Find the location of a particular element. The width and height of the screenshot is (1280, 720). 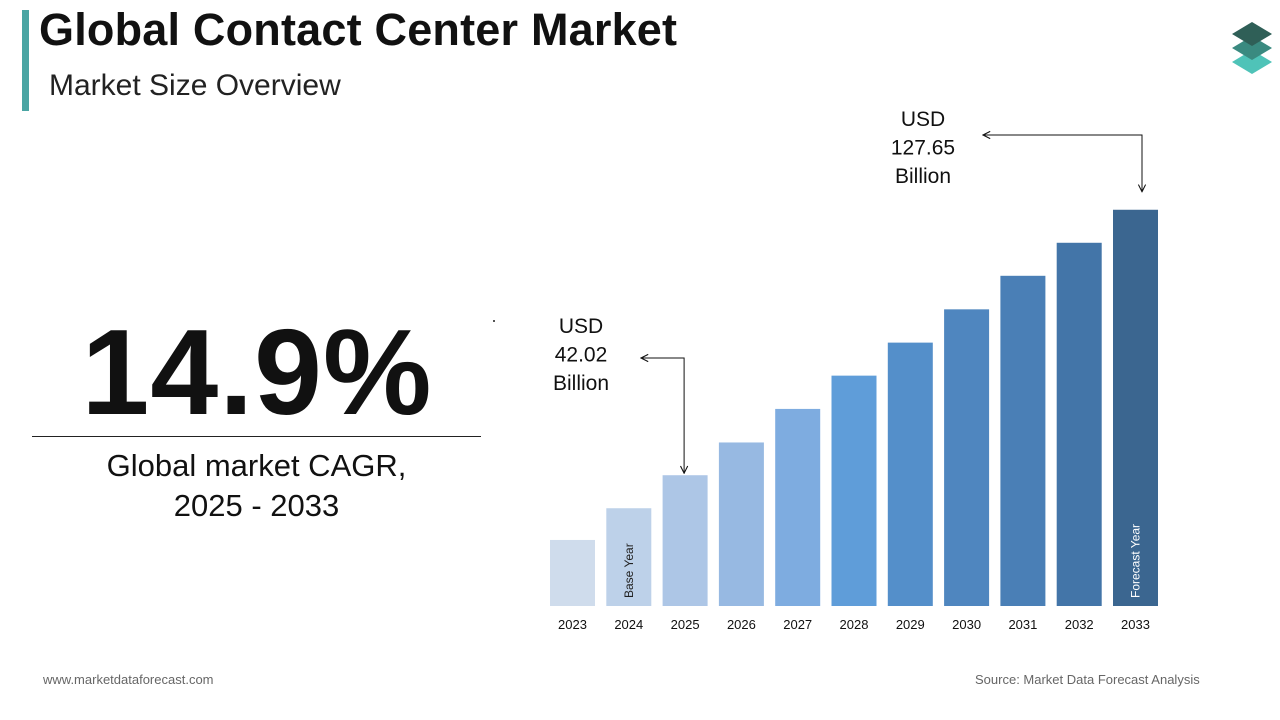

x-tick-label-2030: 2030 is located at coordinates (966, 624).